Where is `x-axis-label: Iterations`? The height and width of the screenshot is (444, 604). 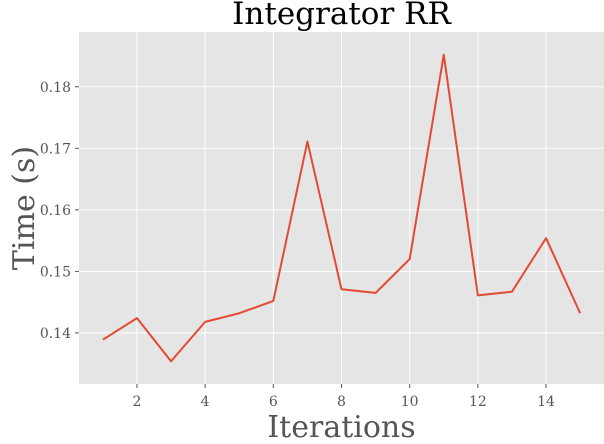 x-axis-label: Iterations is located at coordinates (341, 427).